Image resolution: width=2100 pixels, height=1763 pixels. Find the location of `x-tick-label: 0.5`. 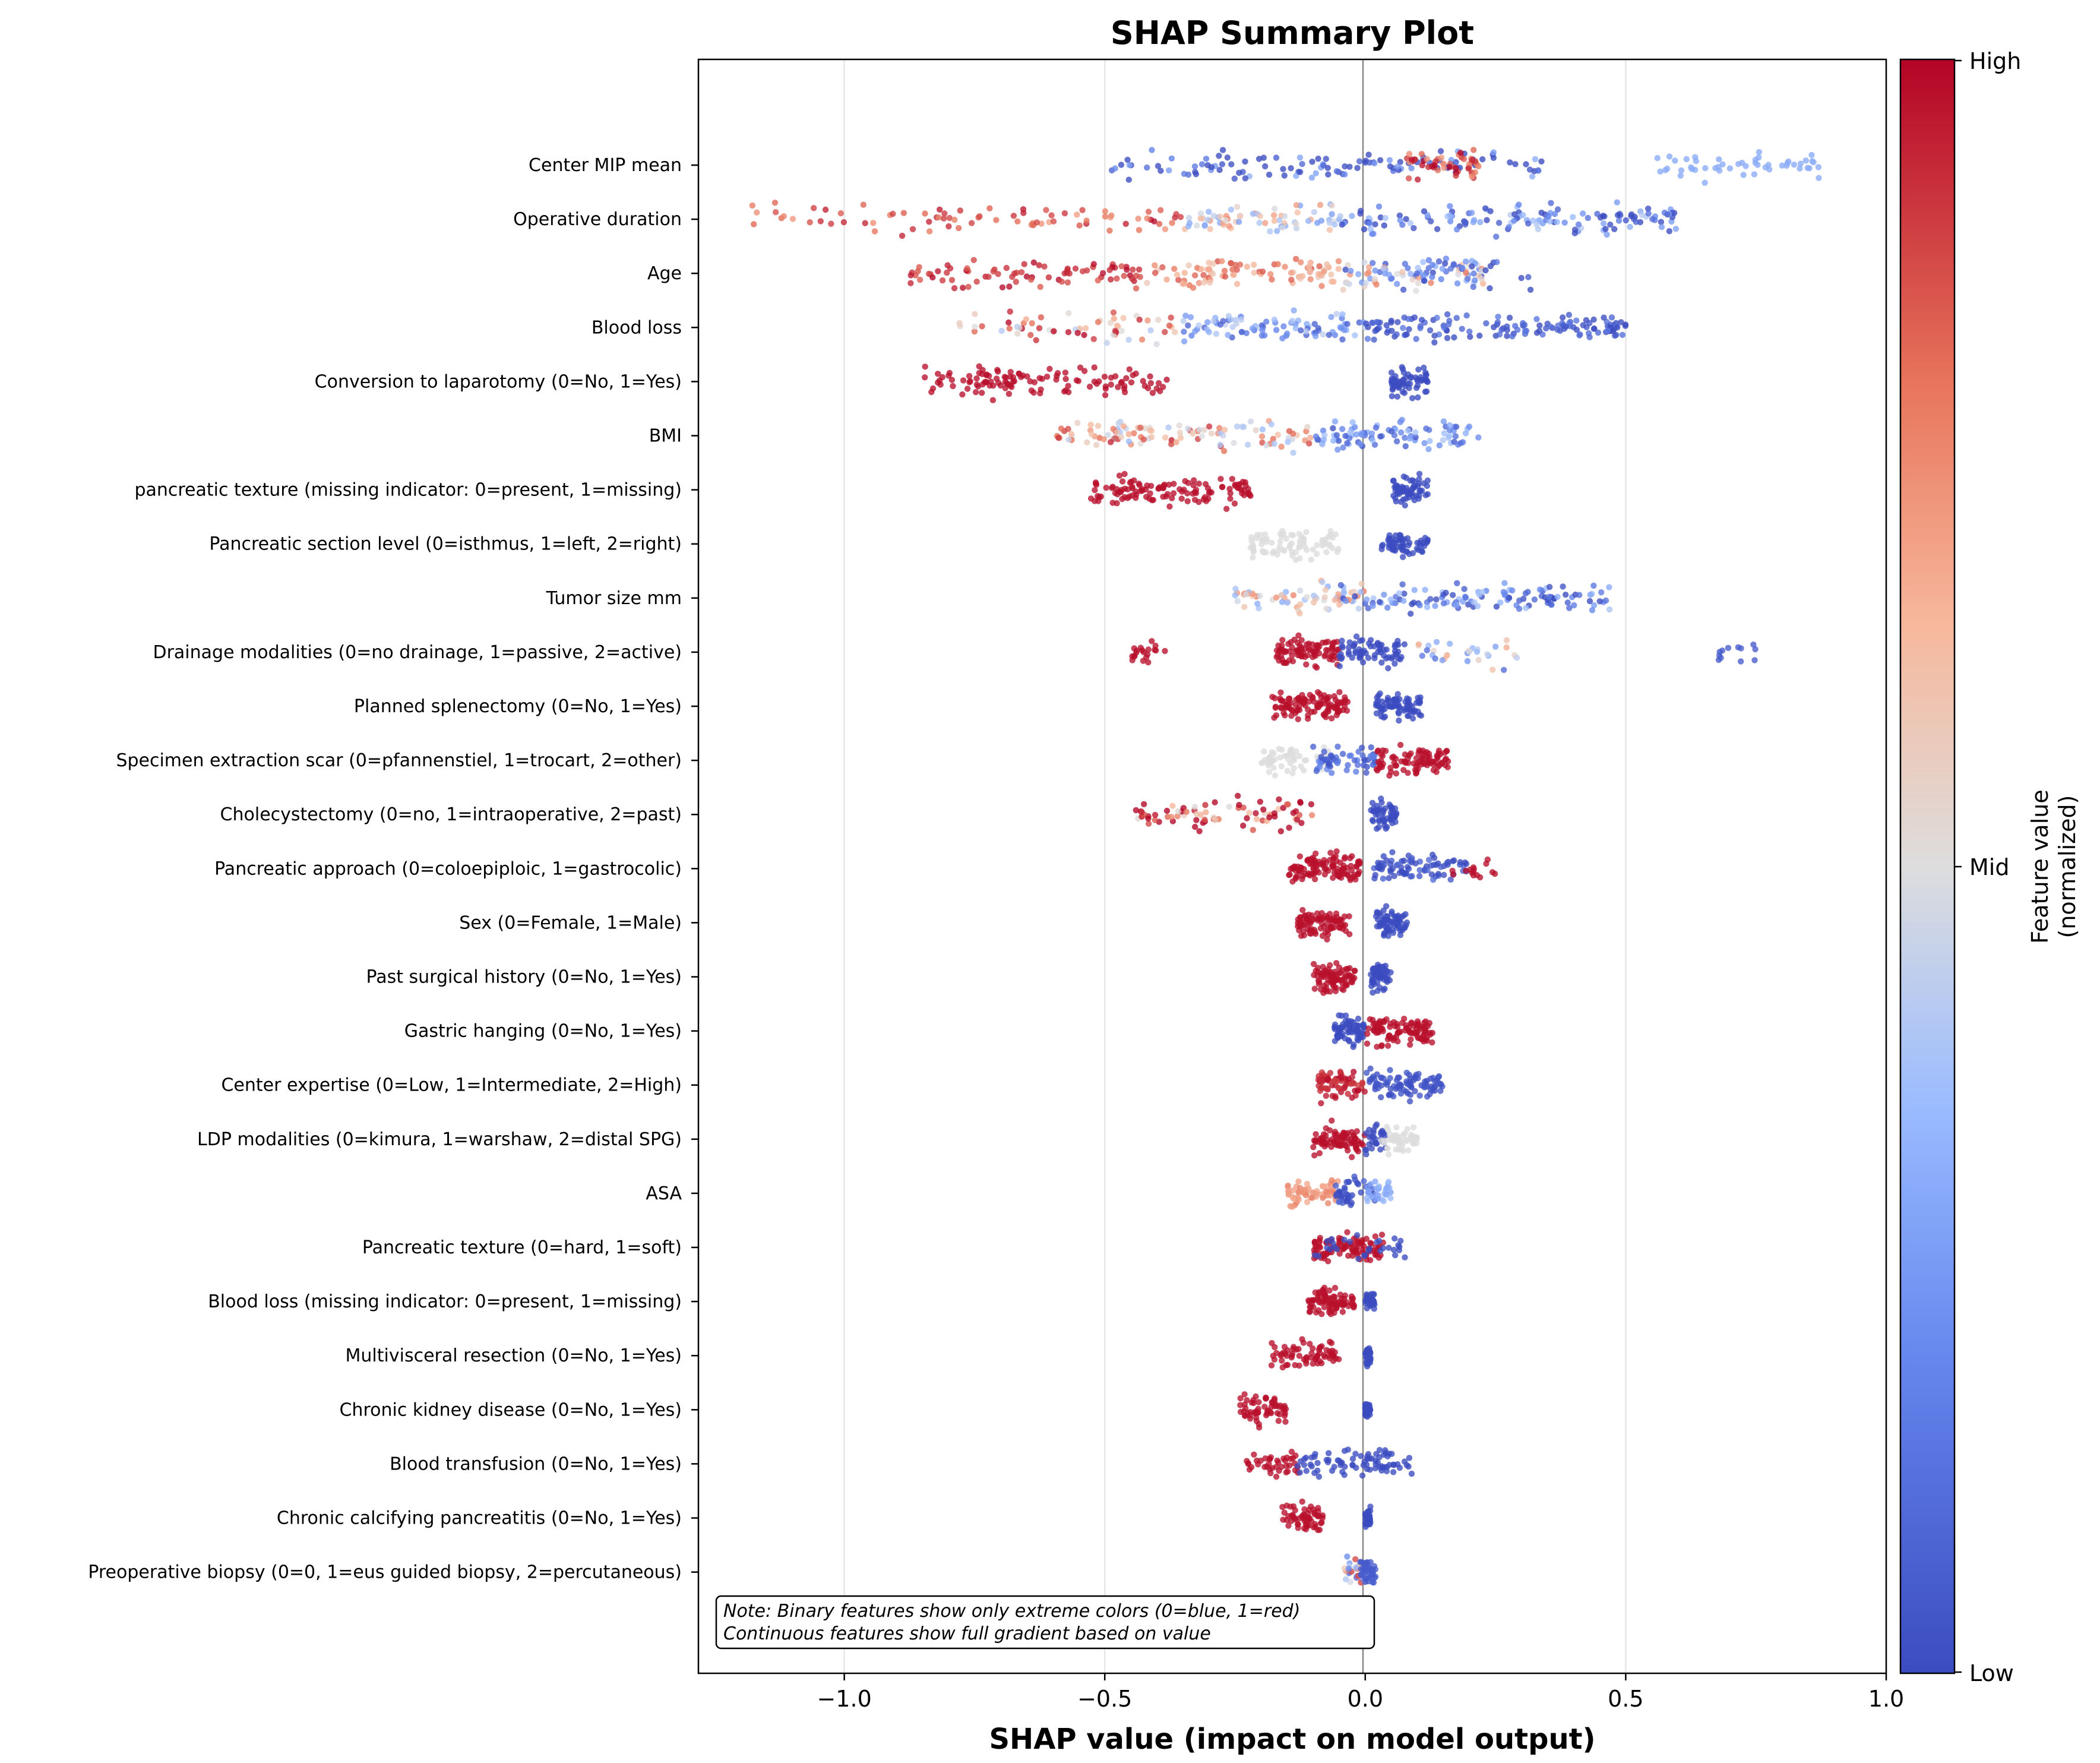

x-tick-label: 0.5 is located at coordinates (1625, 1699).